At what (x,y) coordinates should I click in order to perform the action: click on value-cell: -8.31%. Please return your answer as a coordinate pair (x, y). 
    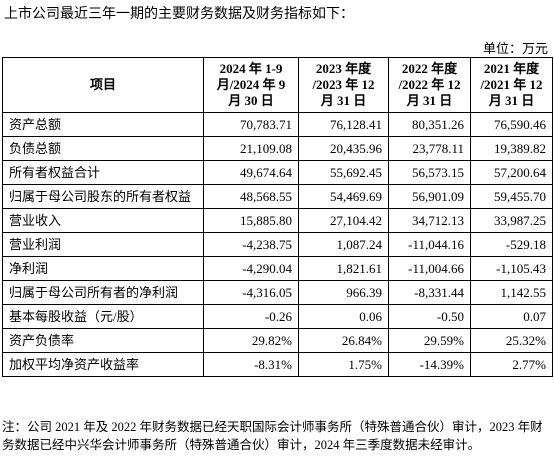
    Looking at the image, I should click on (251, 364).